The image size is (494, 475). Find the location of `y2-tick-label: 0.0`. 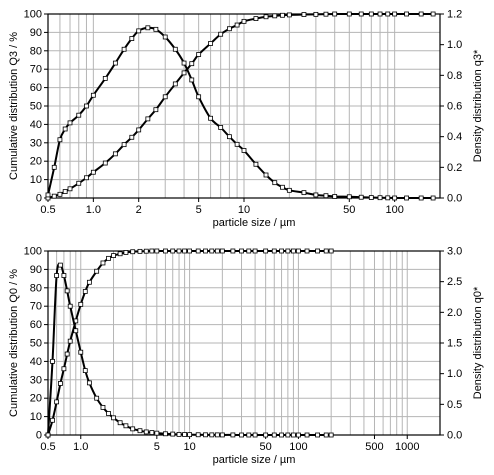

y2-tick-label: 0.0 is located at coordinates (454, 199).